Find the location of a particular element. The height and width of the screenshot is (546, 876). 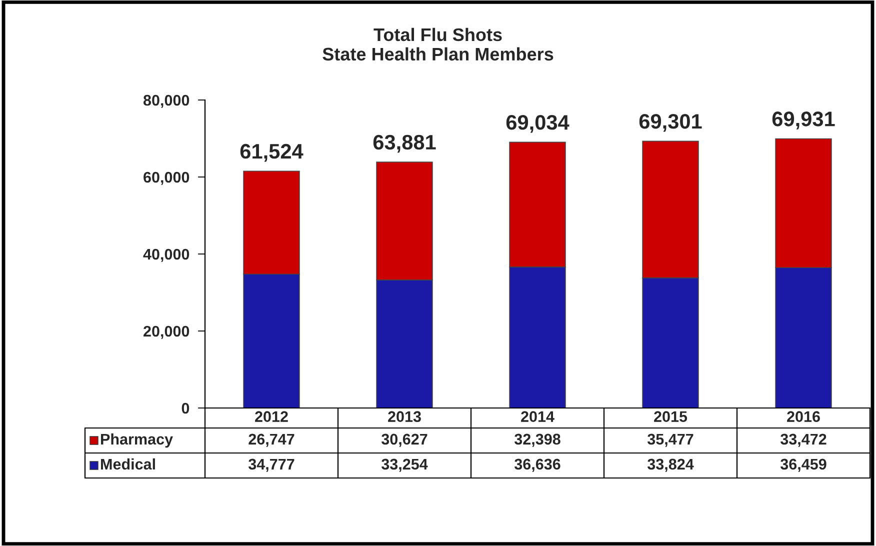

data-label: 34,777 is located at coordinates (271, 465).